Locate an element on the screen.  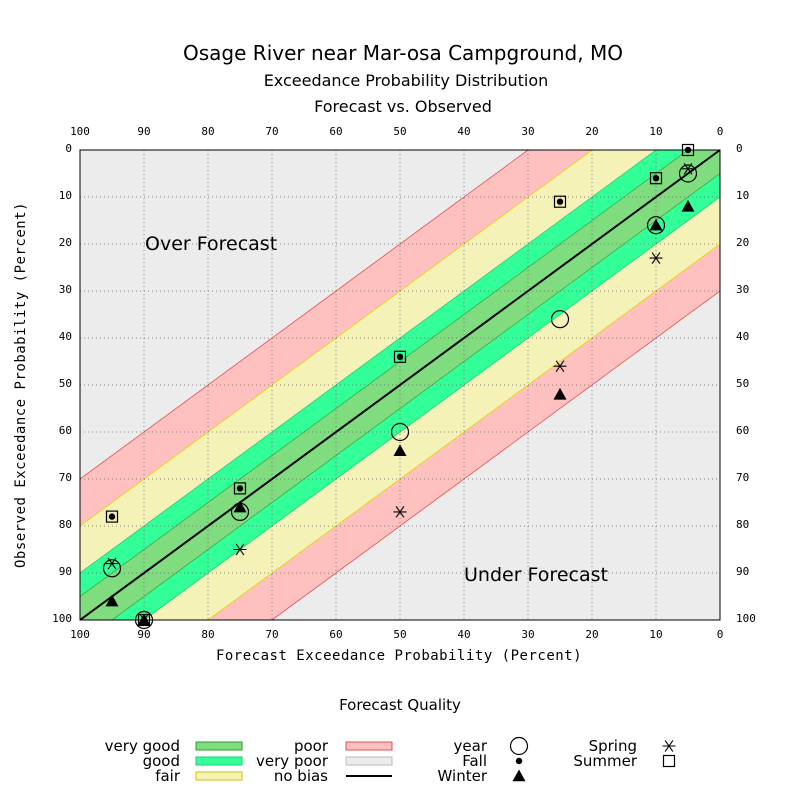
y-tick-label-right: 30 is located at coordinates (742, 289).